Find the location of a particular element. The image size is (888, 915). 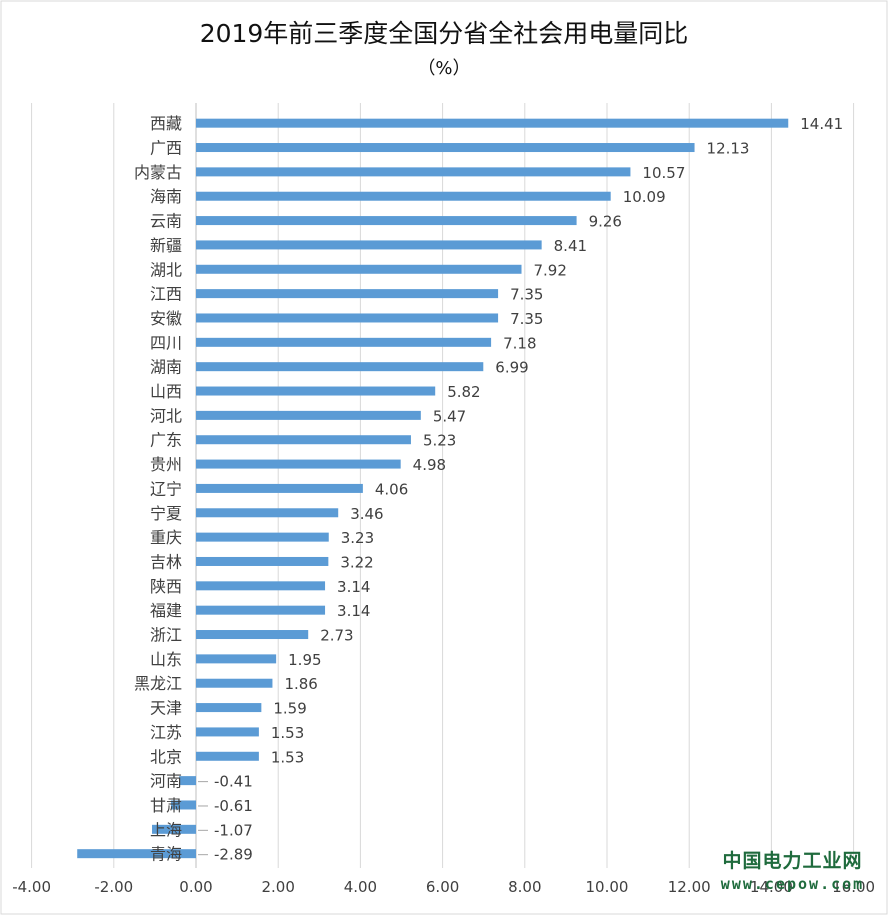

watermark-name: 中国电力工业网 is located at coordinates (792, 861).